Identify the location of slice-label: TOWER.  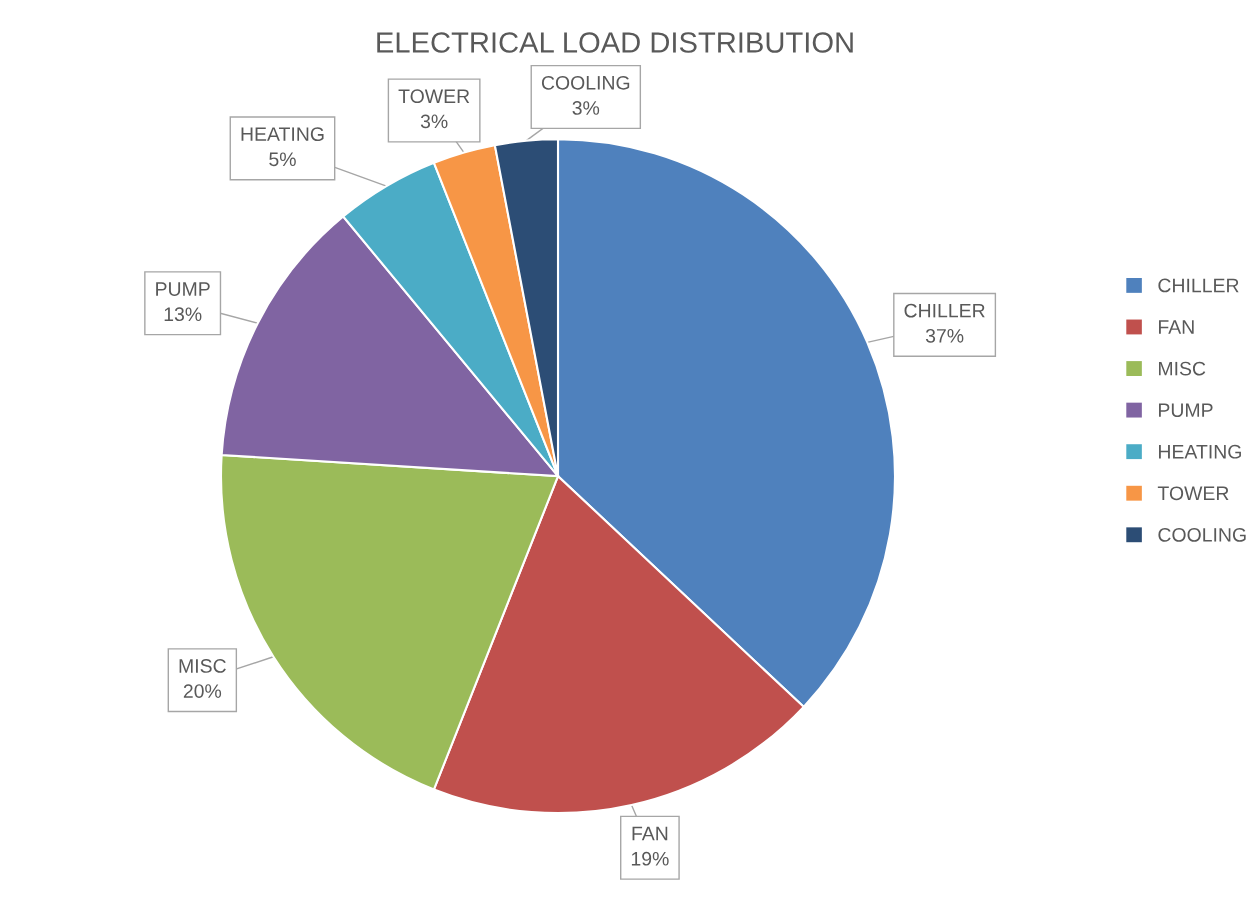
(434, 96).